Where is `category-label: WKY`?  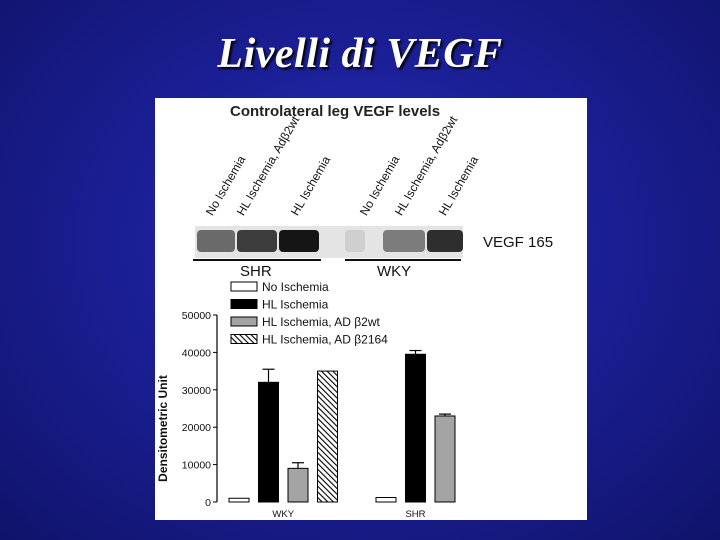 category-label: WKY is located at coordinates (283, 514).